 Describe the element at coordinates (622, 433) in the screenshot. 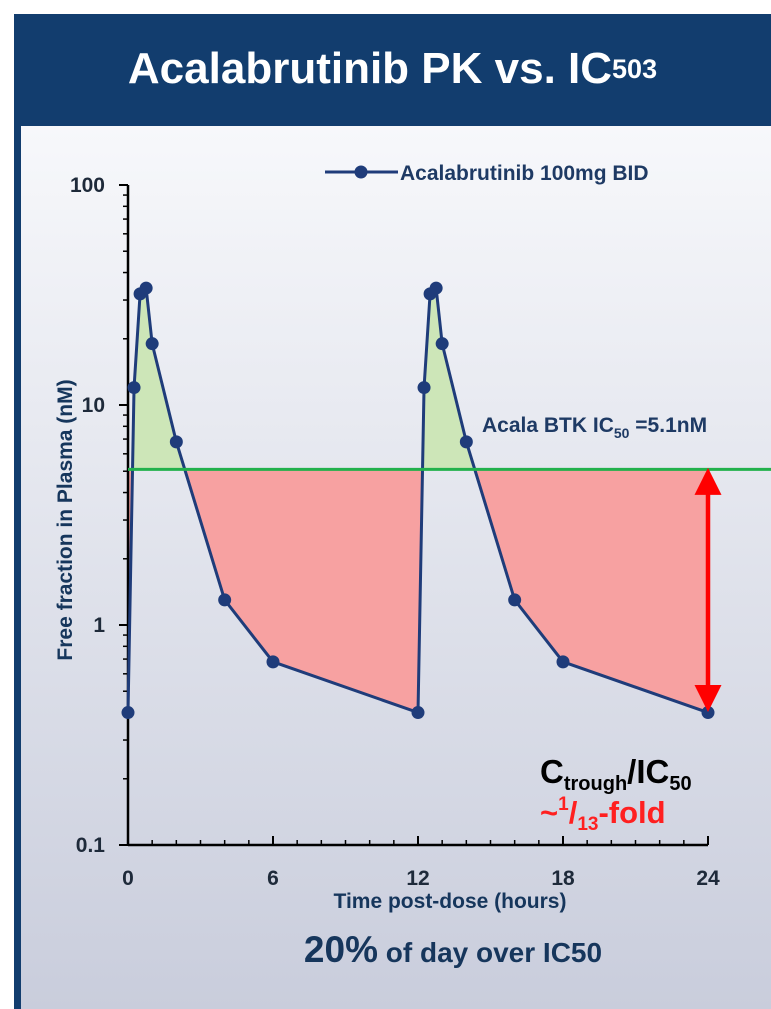

I see `ic50-label-sub: 50` at that location.